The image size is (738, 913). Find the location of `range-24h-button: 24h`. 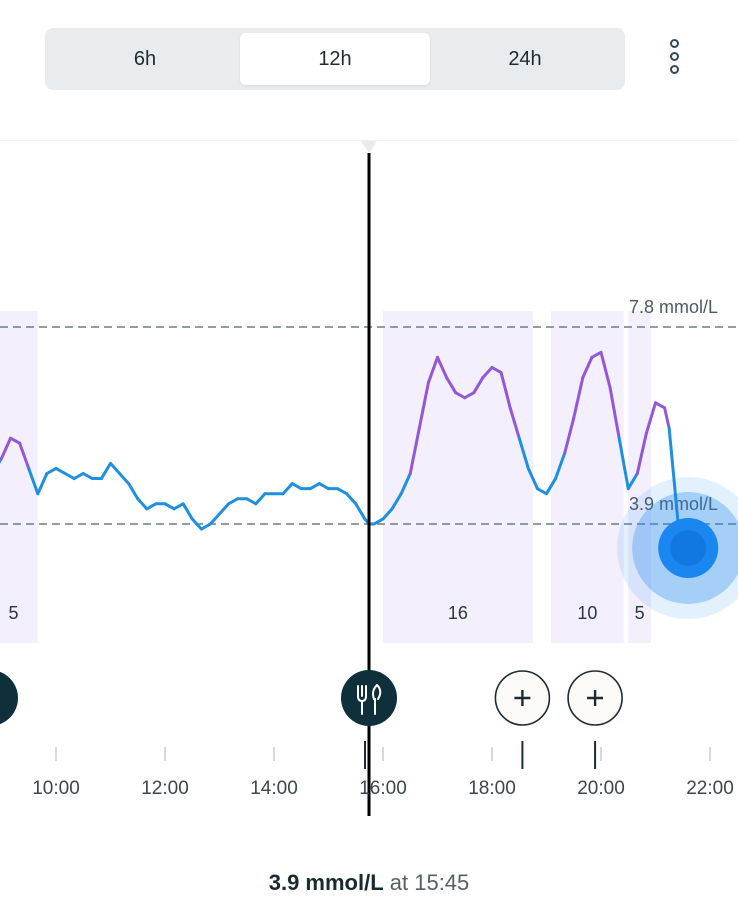

range-24h-button: 24h is located at coordinates (525, 58).